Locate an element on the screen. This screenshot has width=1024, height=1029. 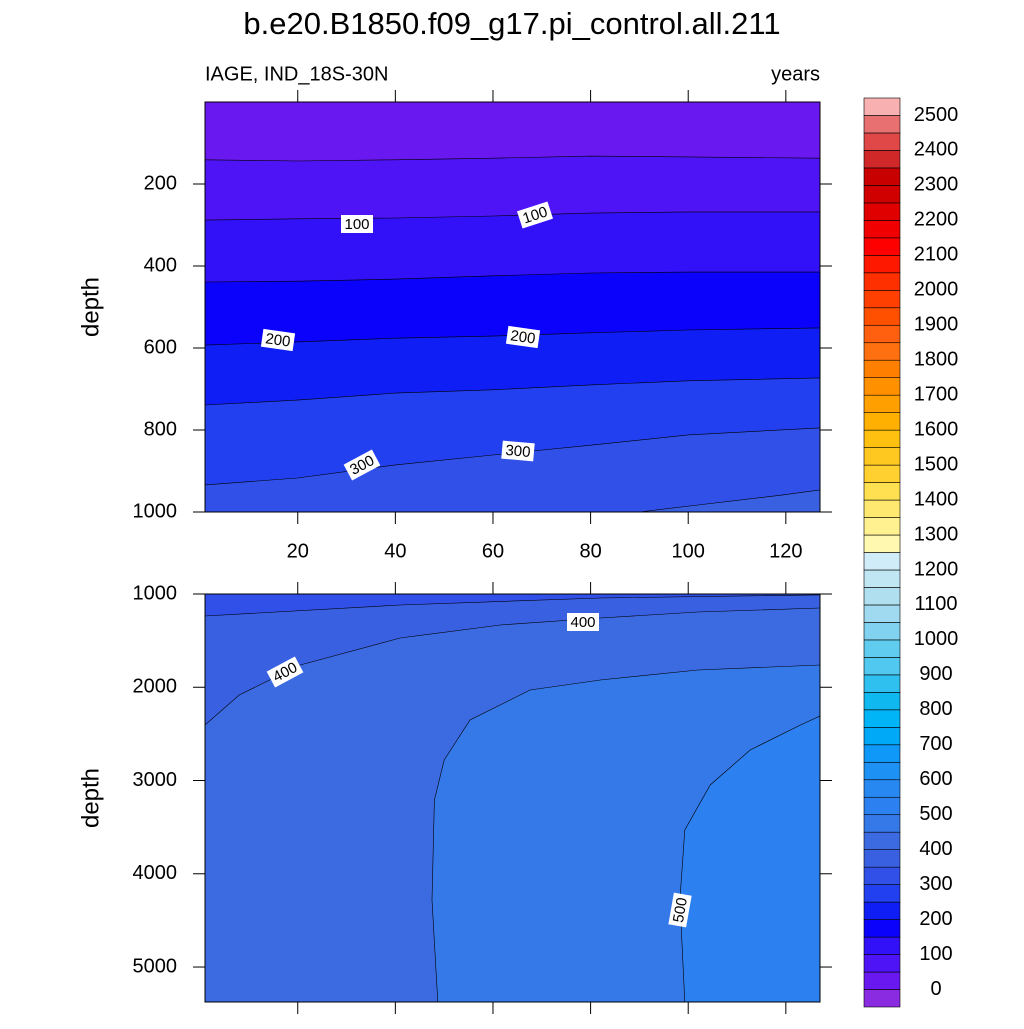
contour-label-text: 400 is located at coordinates (582, 622).